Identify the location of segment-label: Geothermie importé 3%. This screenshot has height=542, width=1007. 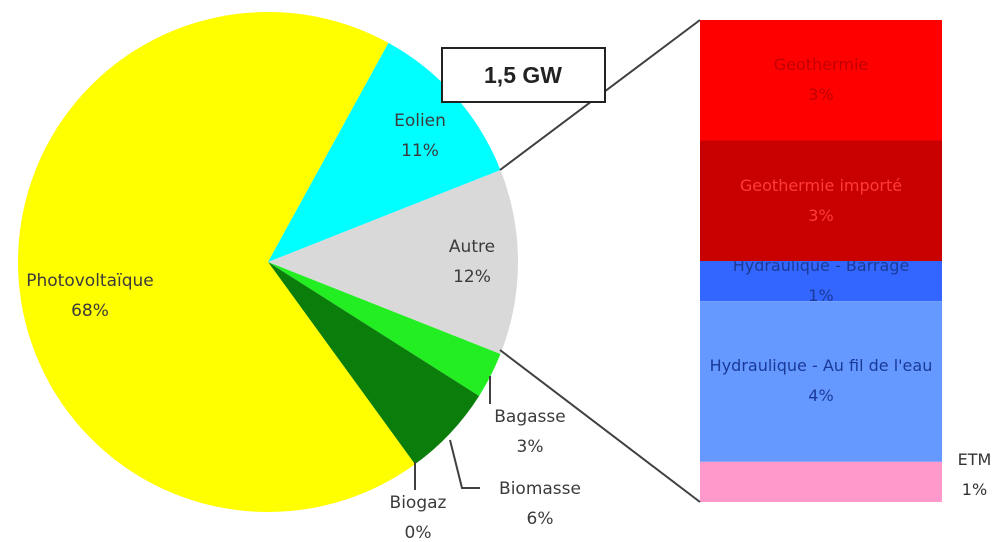
(821, 201).